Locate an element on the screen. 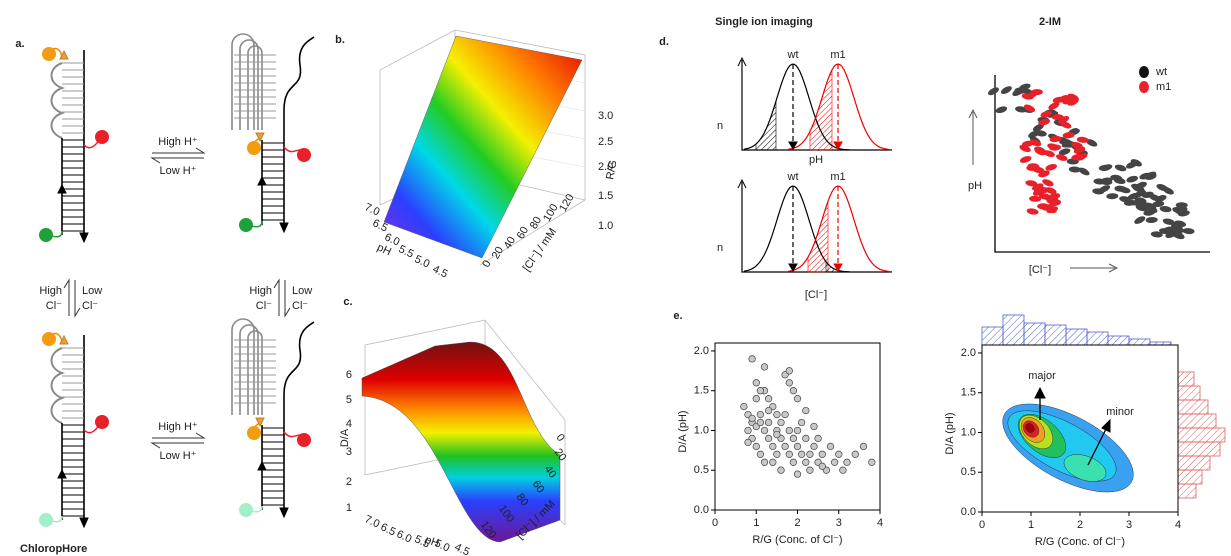  panel-label: c. is located at coordinates (347, 302).